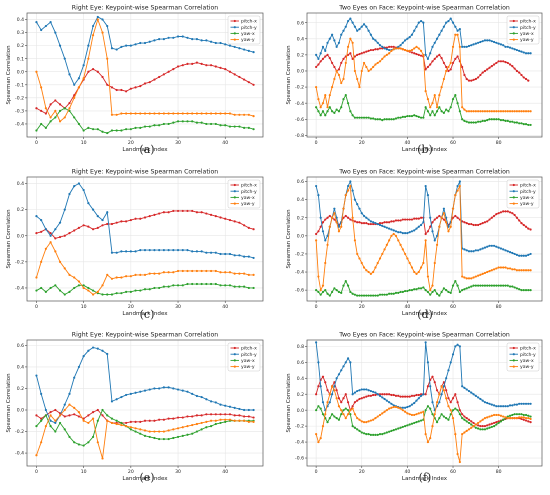 Image resolution: width=550 pixels, height=495 pixels. Describe the element at coordinates (523, 30) in the screenshot. I see `legend-box` at that location.